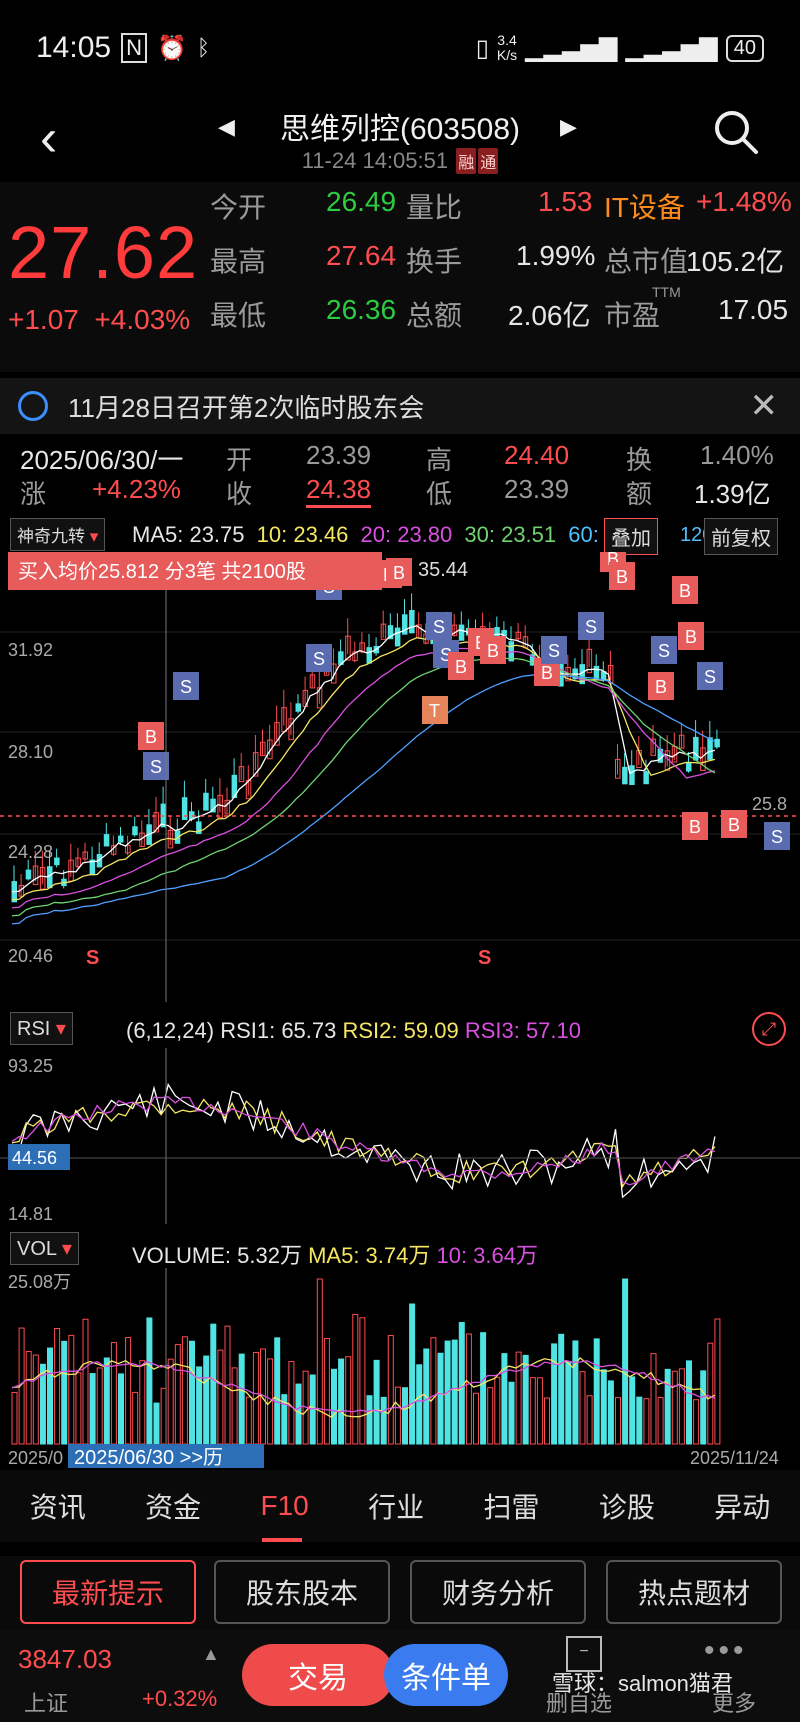  What do you see at coordinates (726, 1650) in the screenshot?
I see `more-icon: •••` at bounding box center [726, 1650].